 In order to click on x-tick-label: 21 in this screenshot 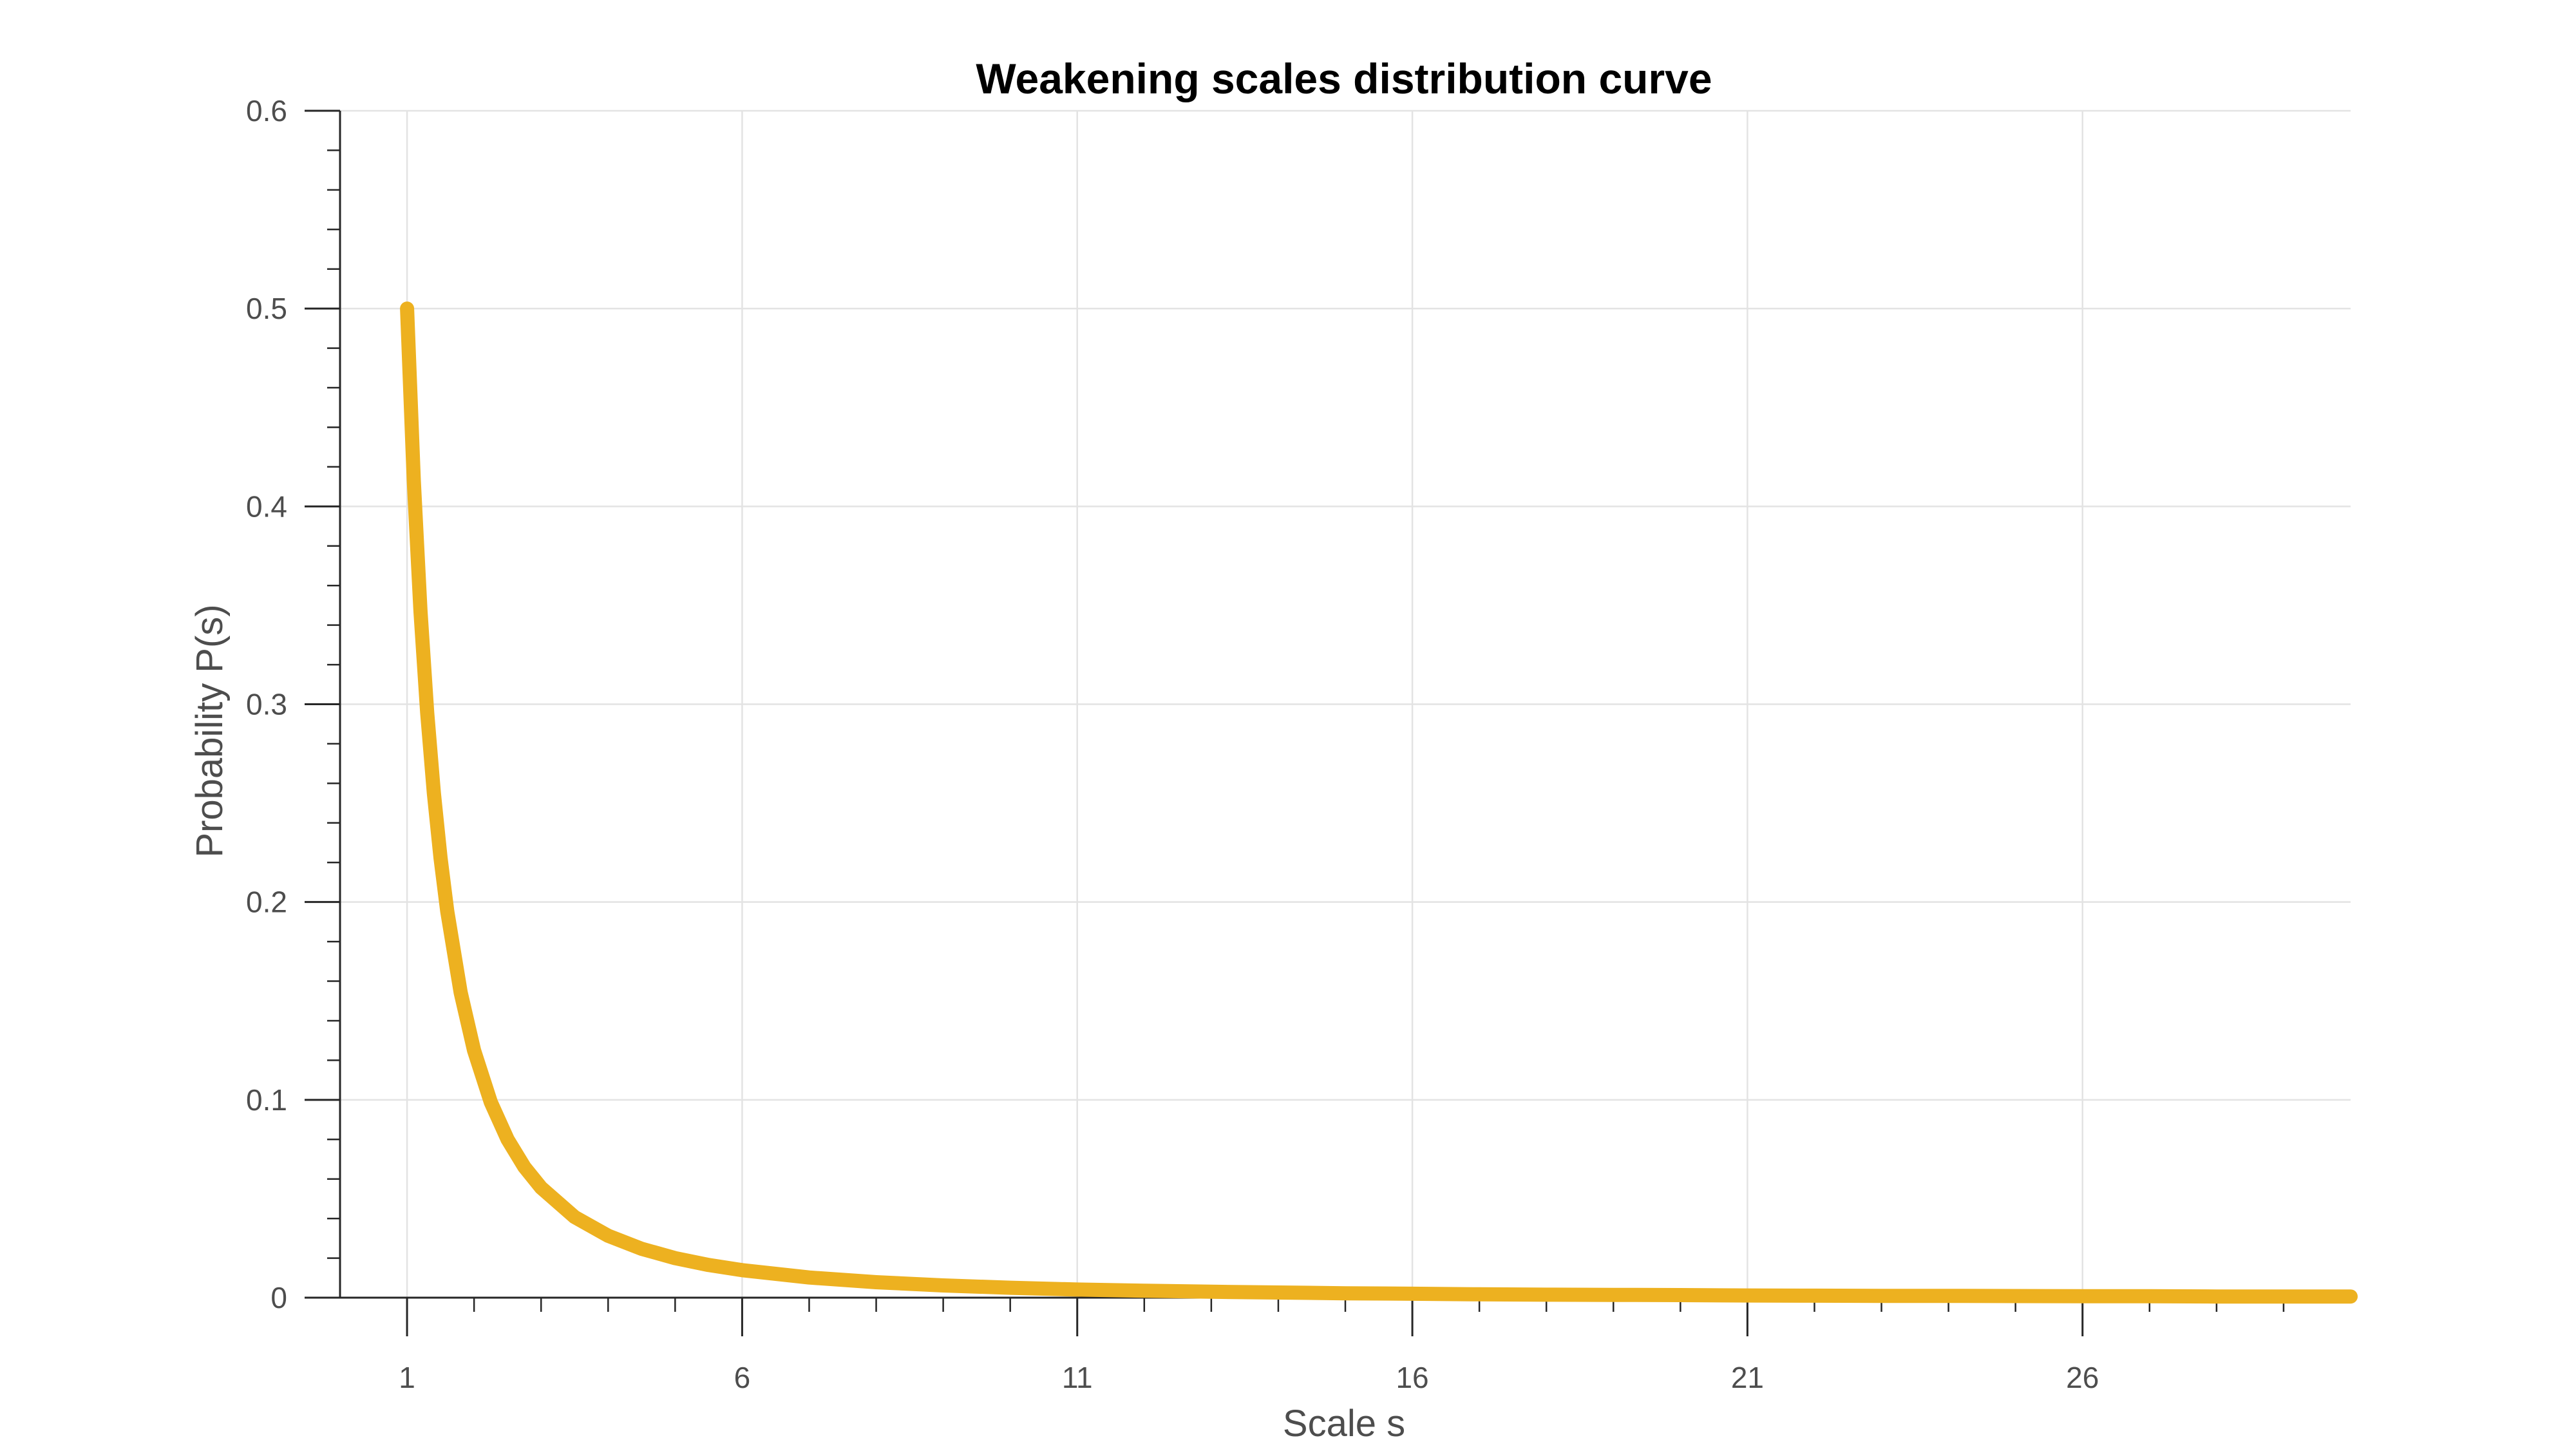, I will do `click(1748, 1378)`.